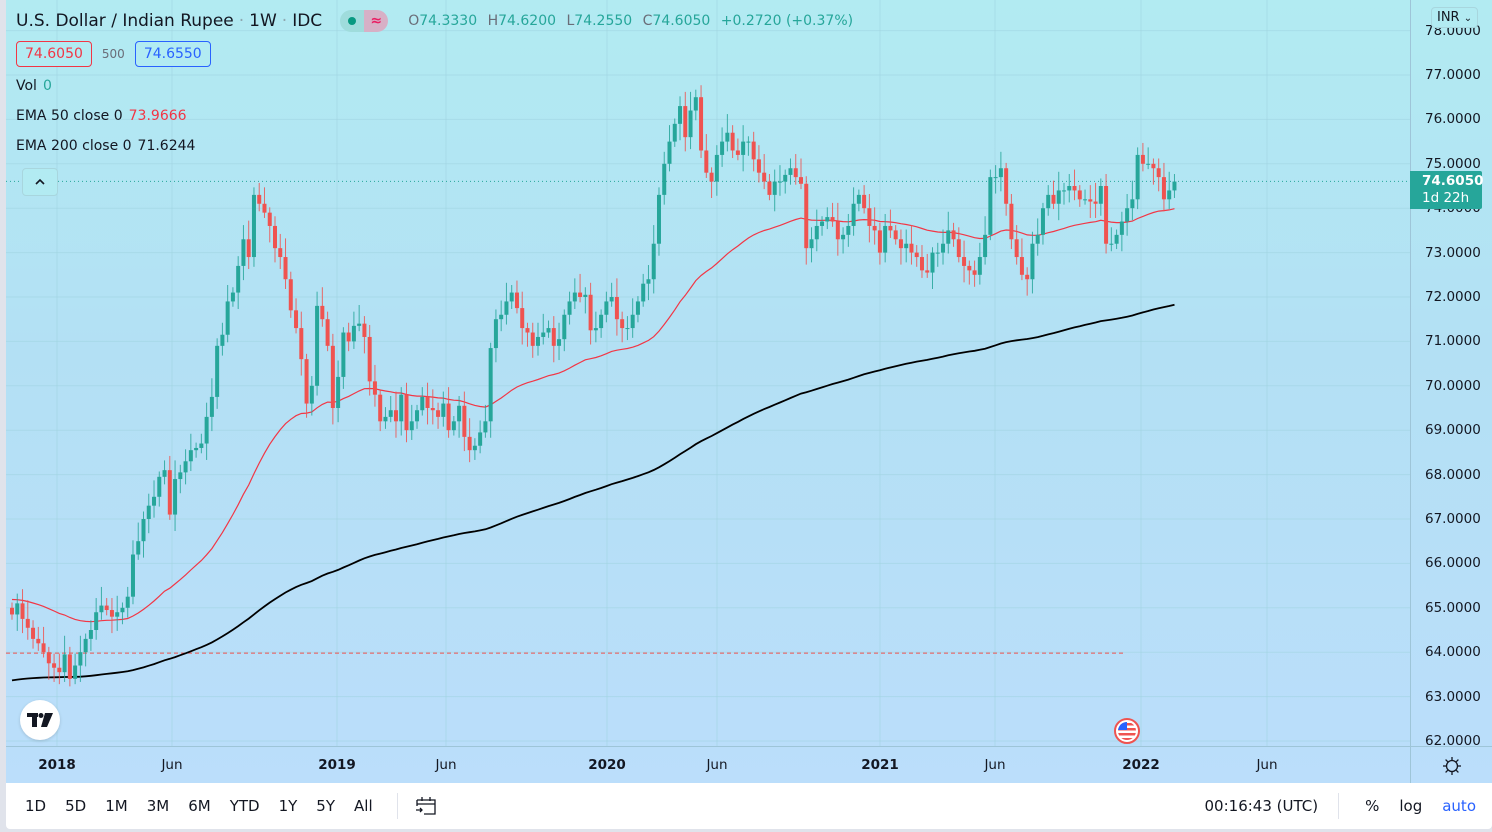 The height and width of the screenshot is (832, 1492). What do you see at coordinates (1453, 741) in the screenshot?
I see `price-tick-label: 62.0000` at bounding box center [1453, 741].